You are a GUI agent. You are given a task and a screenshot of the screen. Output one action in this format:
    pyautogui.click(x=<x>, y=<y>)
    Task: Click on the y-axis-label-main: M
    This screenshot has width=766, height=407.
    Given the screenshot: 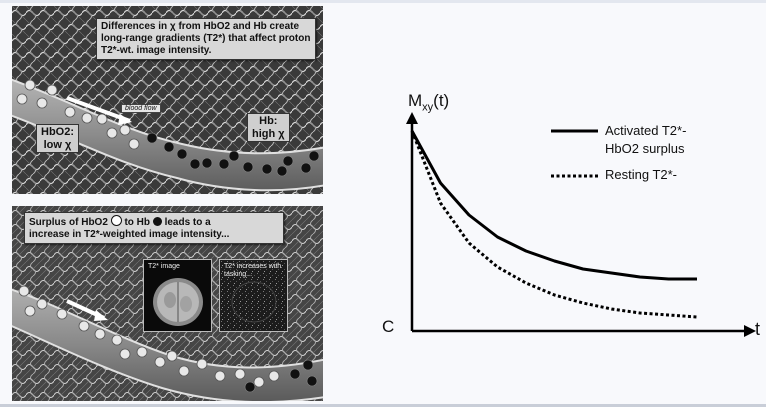 What is the action you would take?
    pyautogui.click(x=415, y=100)
    